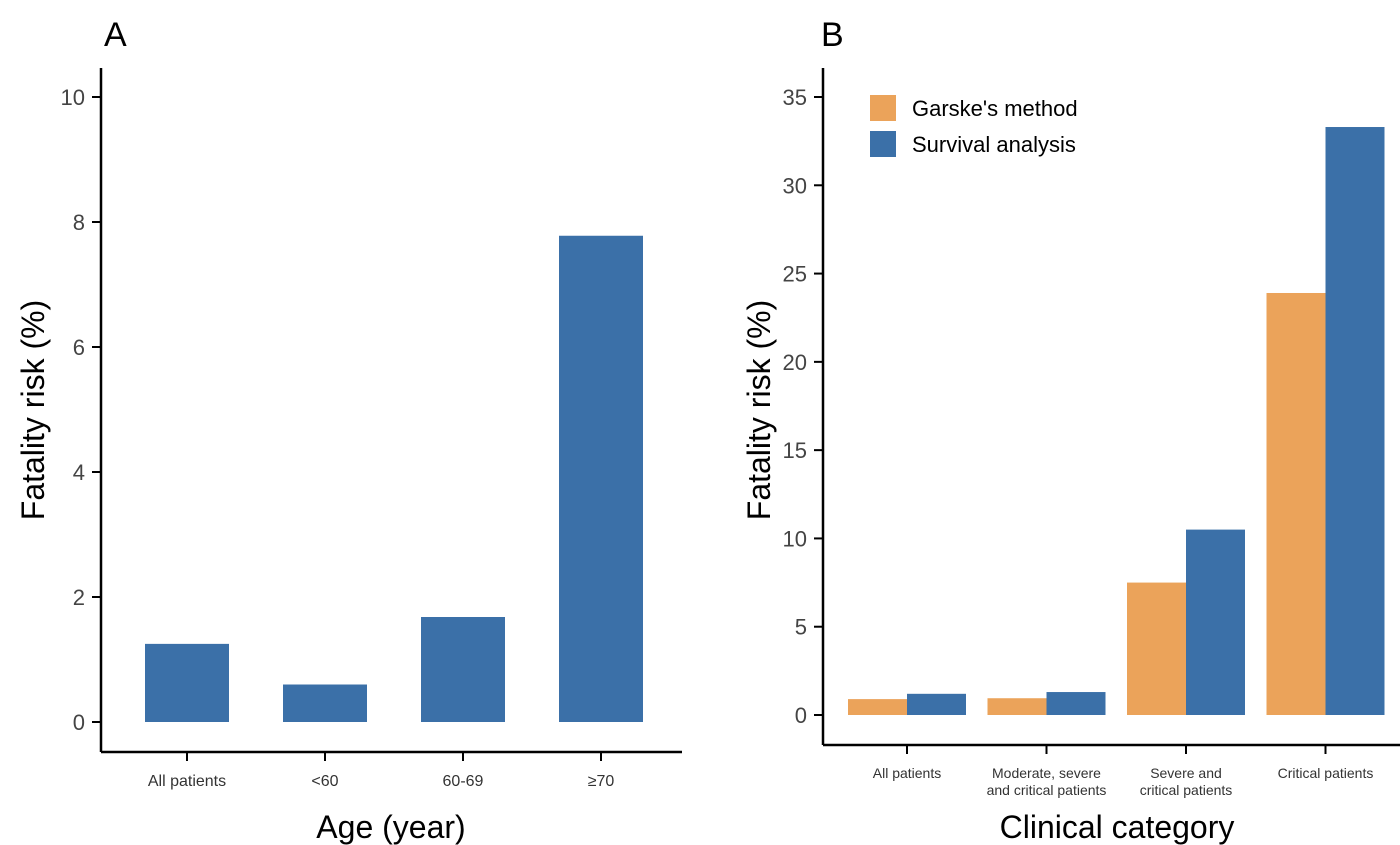  What do you see at coordinates (115, 35) in the screenshot?
I see `panel-a-label: A` at bounding box center [115, 35].